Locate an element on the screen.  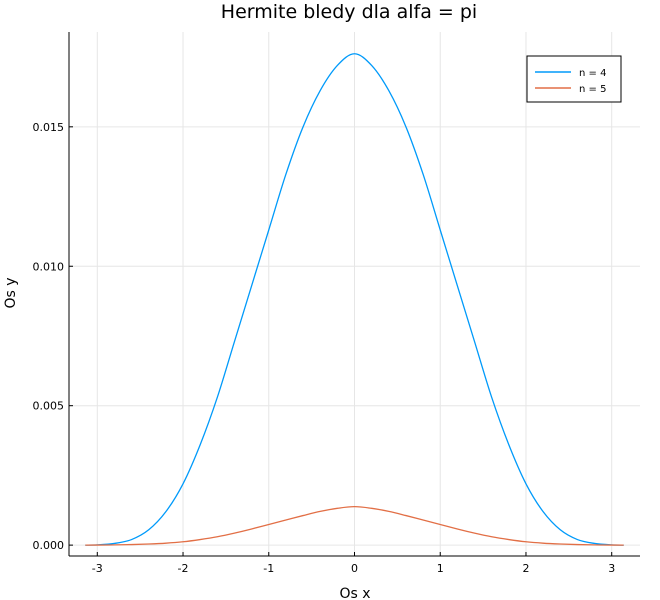
legend-box is located at coordinates (574, 79).